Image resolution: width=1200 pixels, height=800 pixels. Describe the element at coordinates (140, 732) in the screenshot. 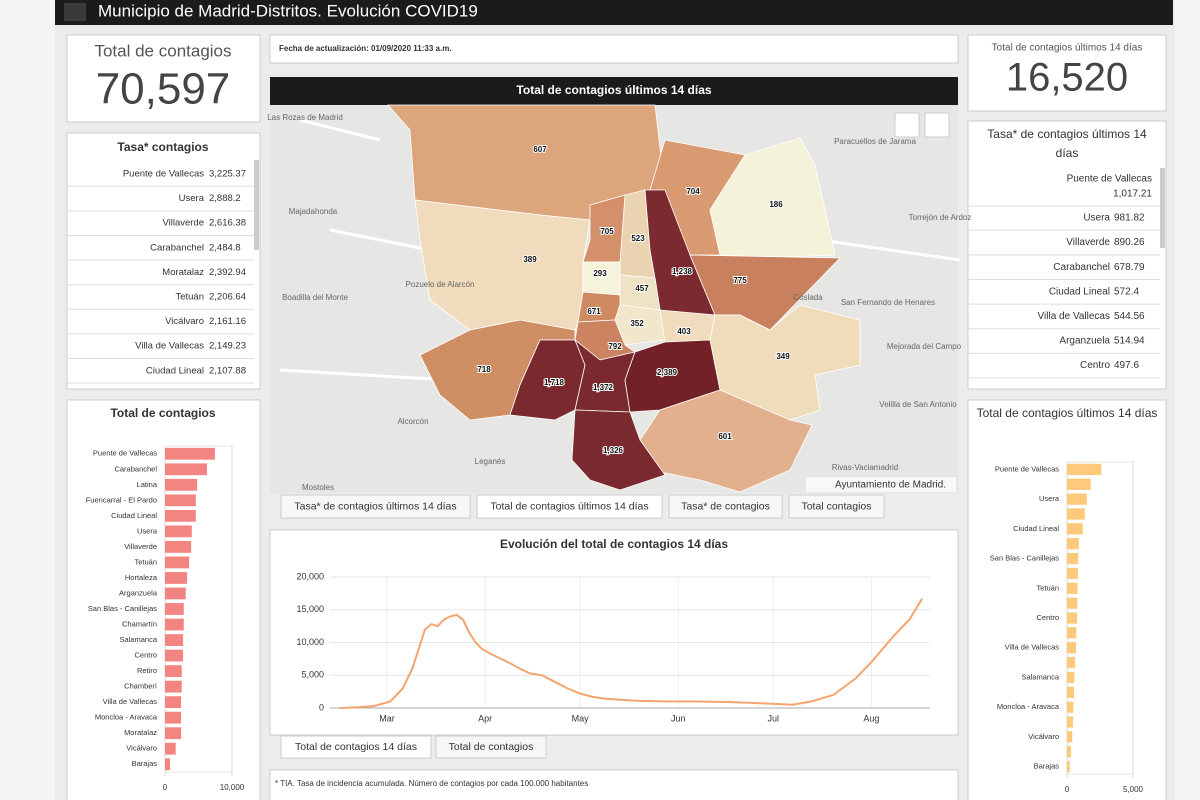

I see `y-tick-label: Moratalaz` at that location.